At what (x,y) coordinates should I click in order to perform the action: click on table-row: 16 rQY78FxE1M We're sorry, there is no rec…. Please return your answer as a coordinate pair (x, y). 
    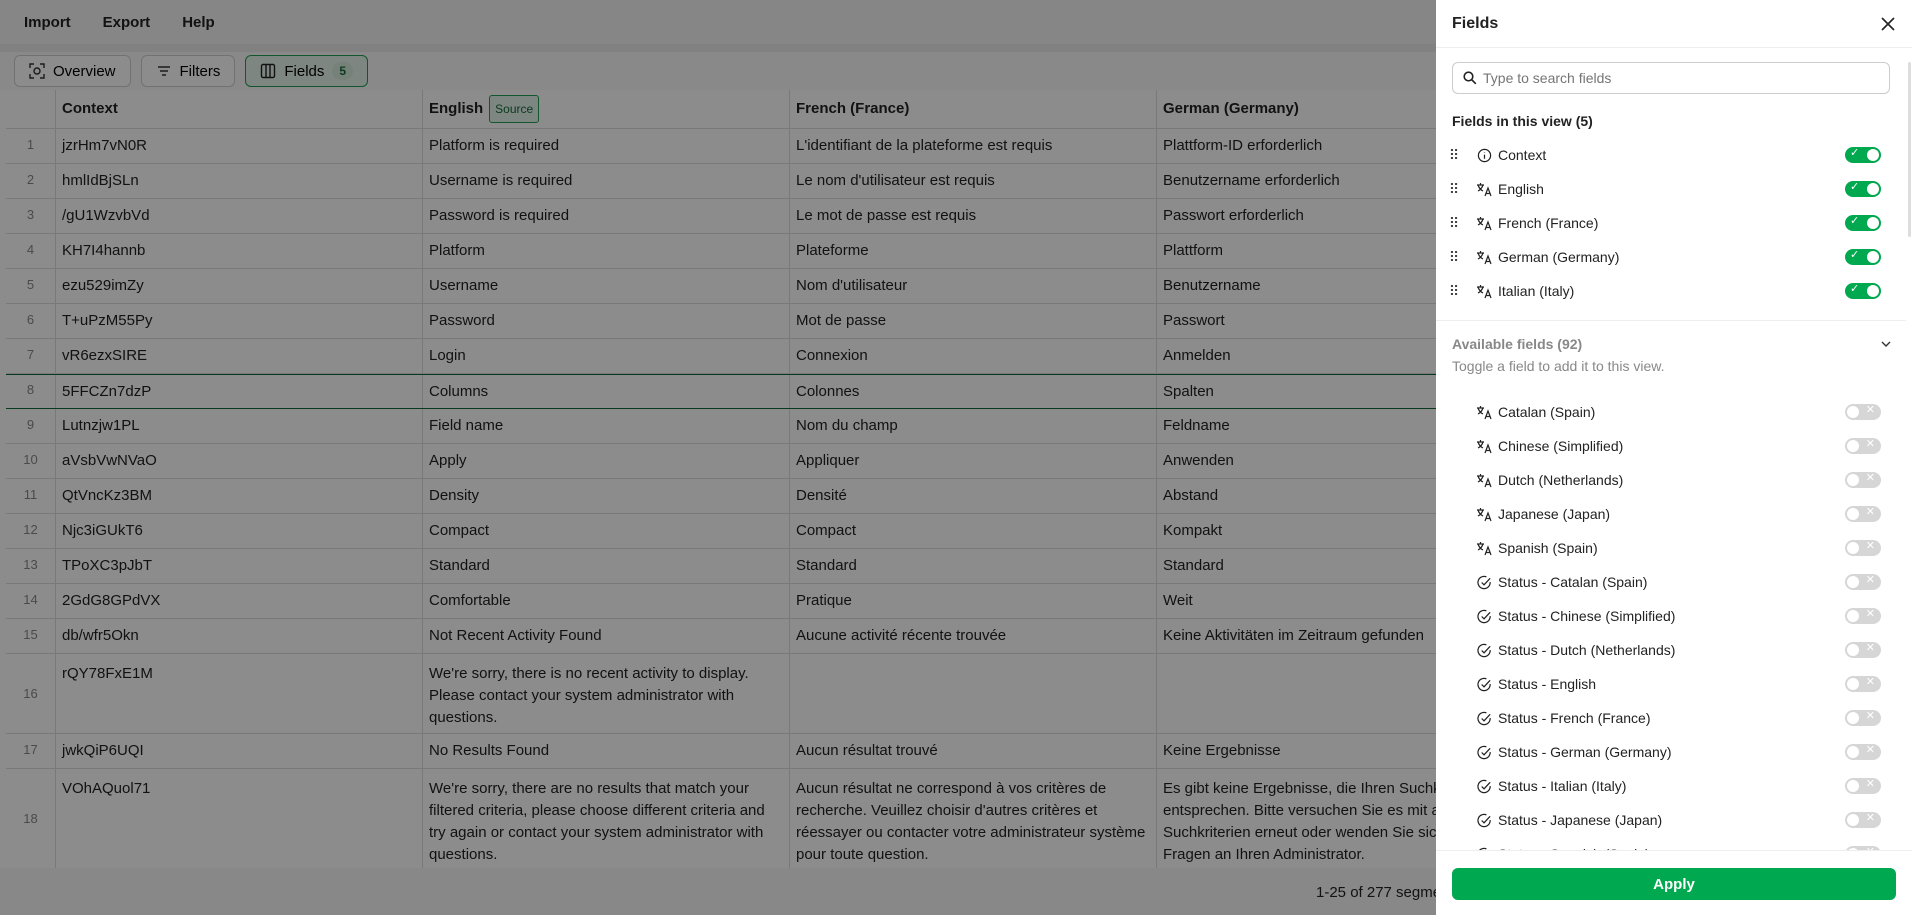
    Looking at the image, I should click on (959, 694).